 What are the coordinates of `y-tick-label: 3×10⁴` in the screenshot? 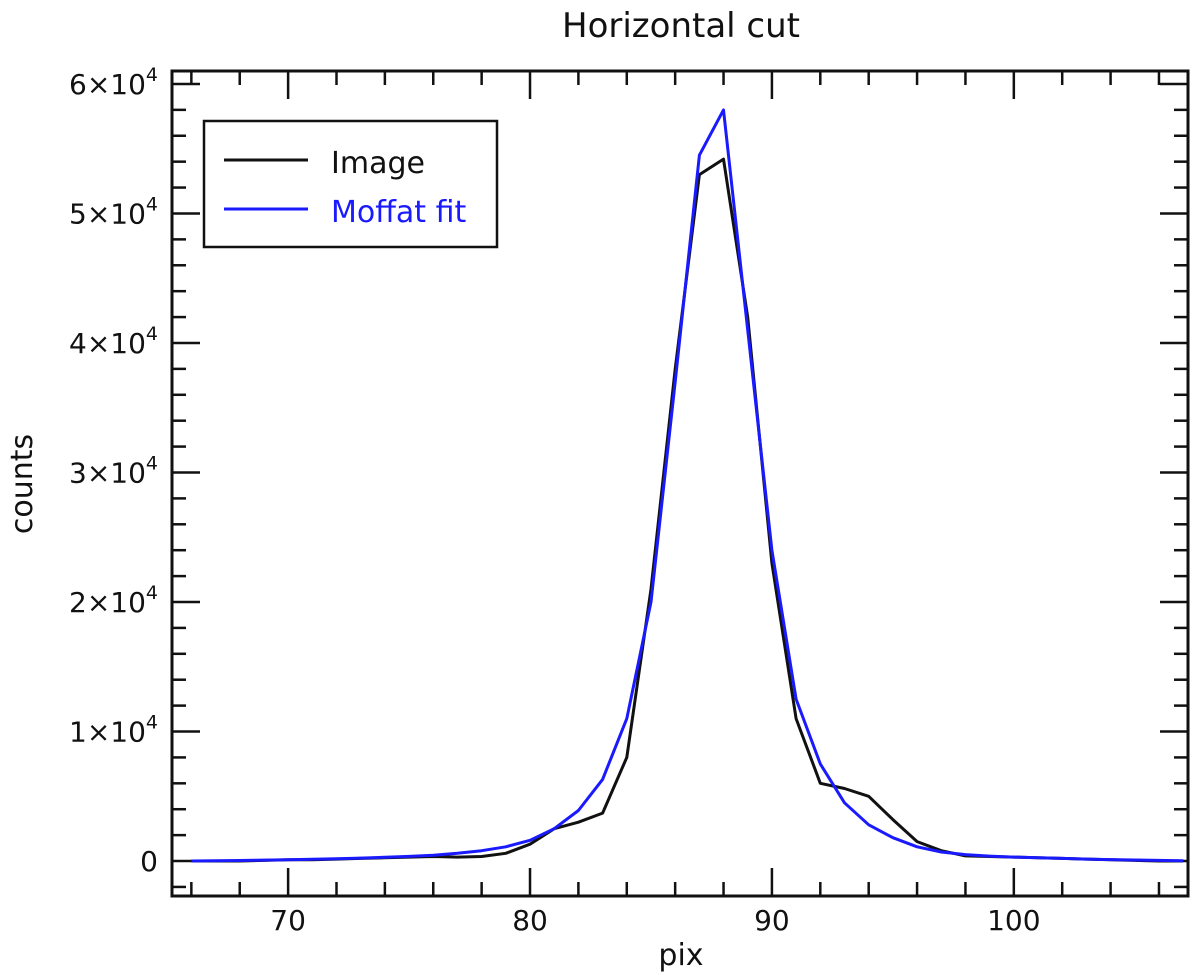 It's located at (113, 470).